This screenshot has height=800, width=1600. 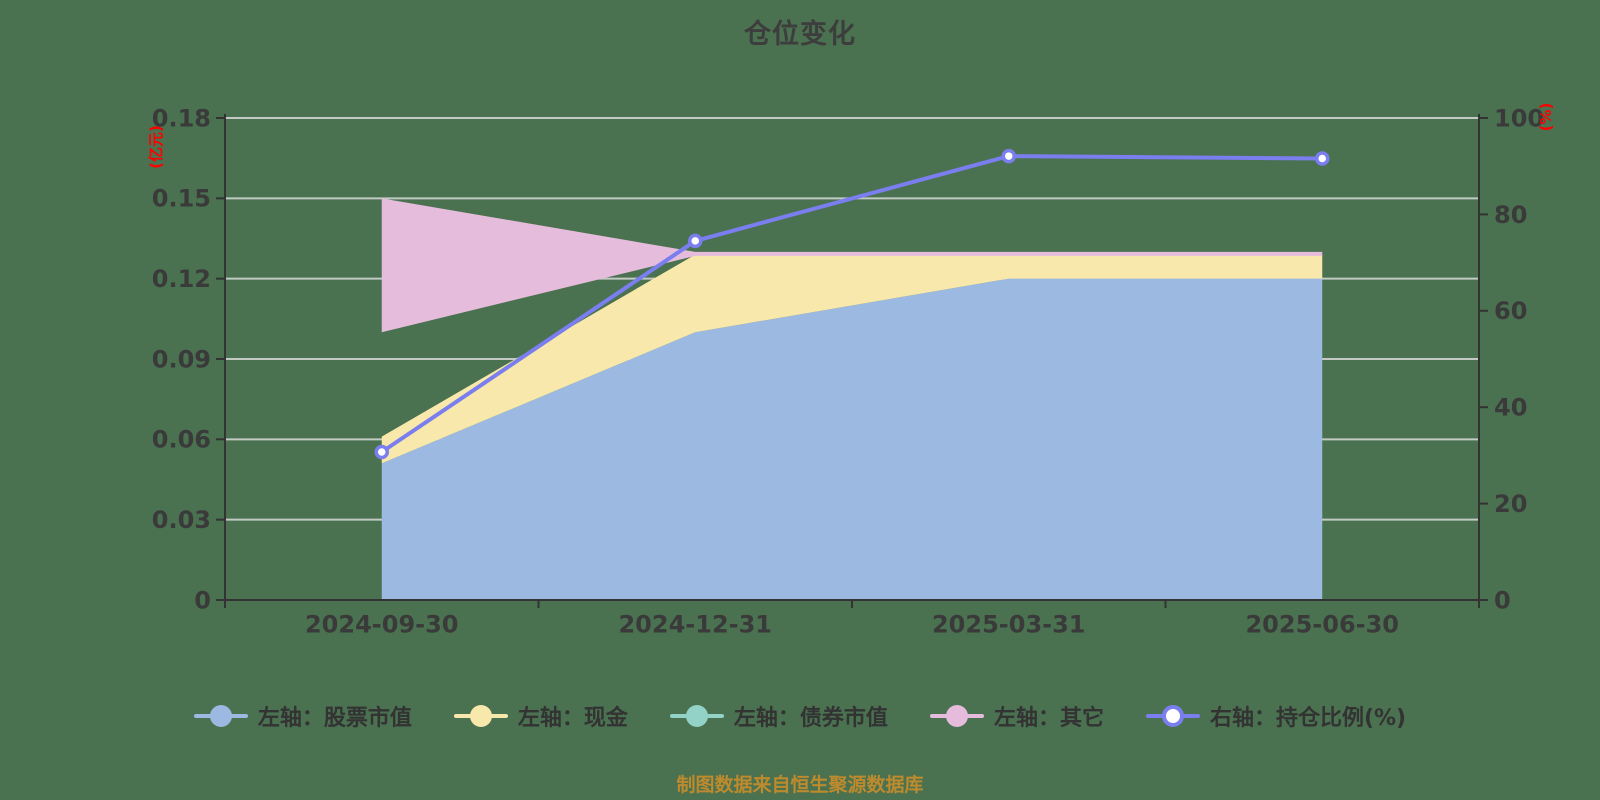 What do you see at coordinates (695, 624) in the screenshot?
I see `x-axis-label: 2024-12-31` at bounding box center [695, 624].